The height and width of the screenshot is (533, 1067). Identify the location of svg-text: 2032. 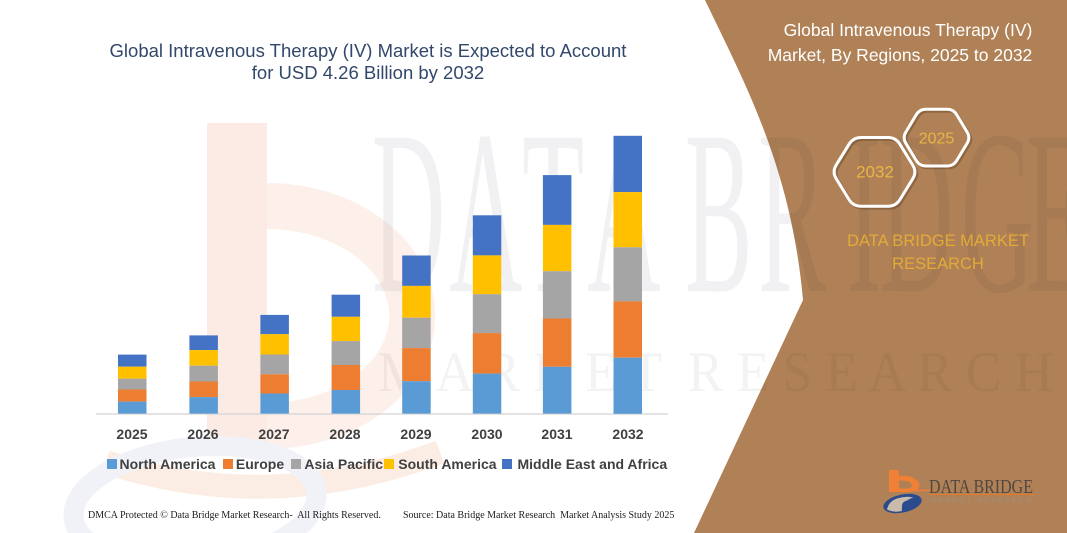
(875, 172).